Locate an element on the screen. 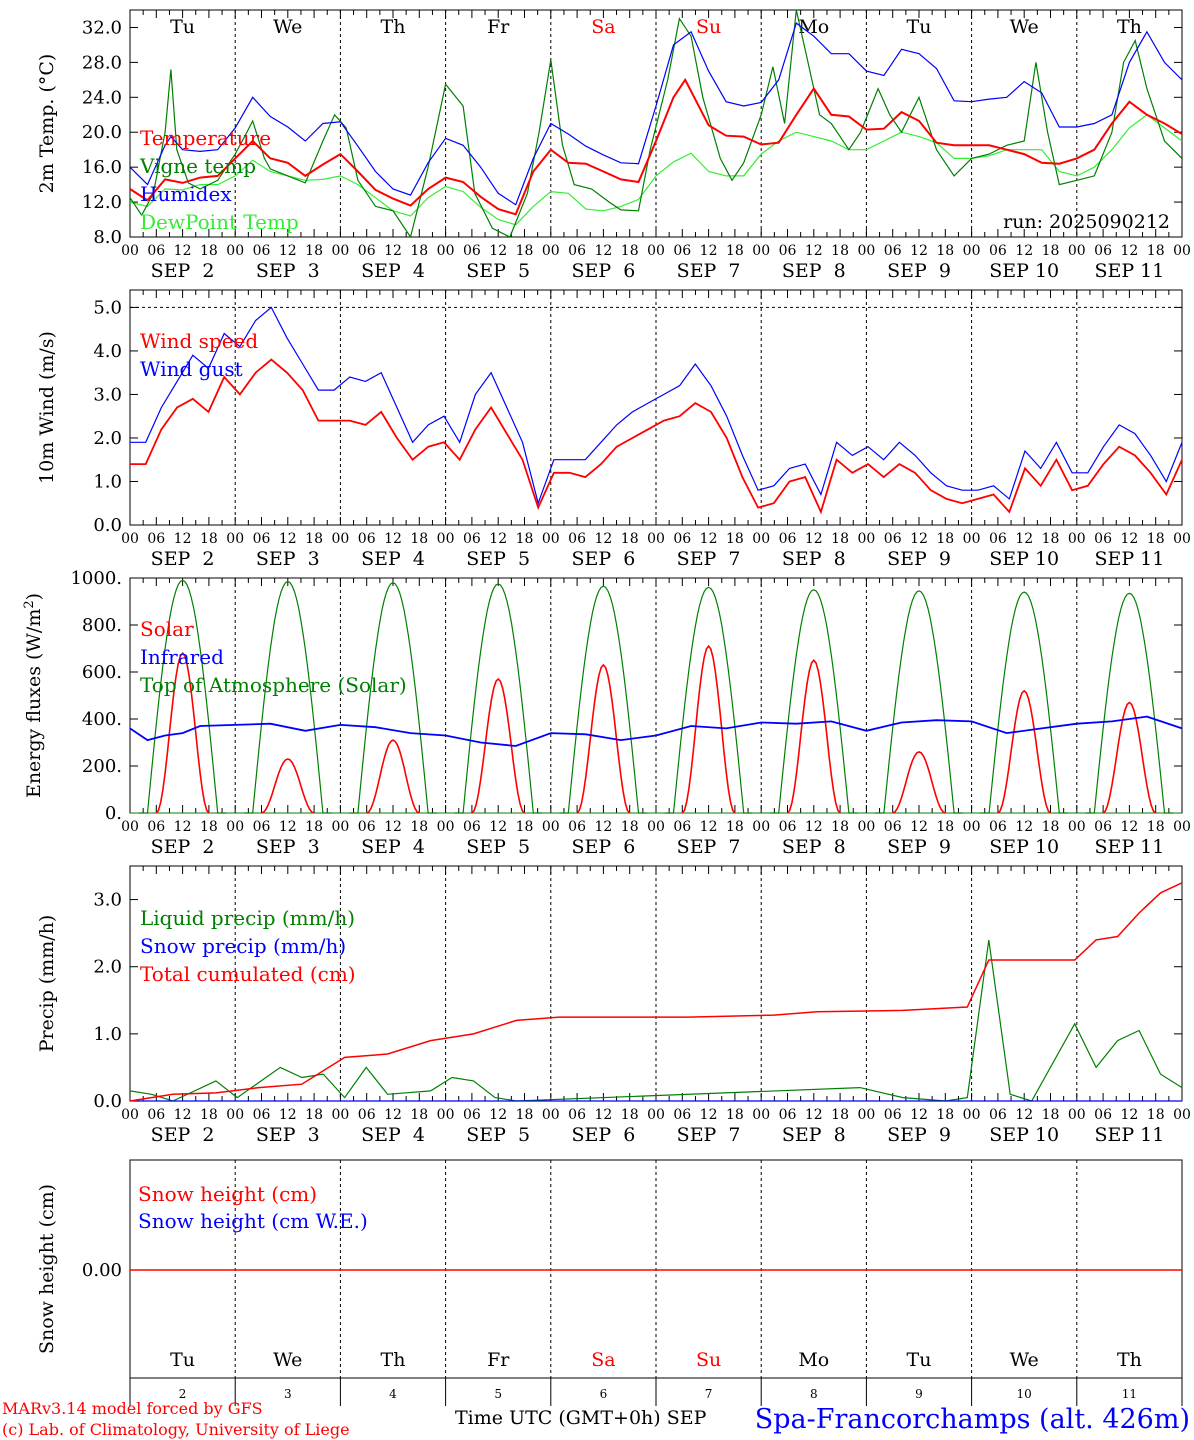 The width and height of the screenshot is (1194, 1440). day-name-label-bottom: Su is located at coordinates (708, 1360).